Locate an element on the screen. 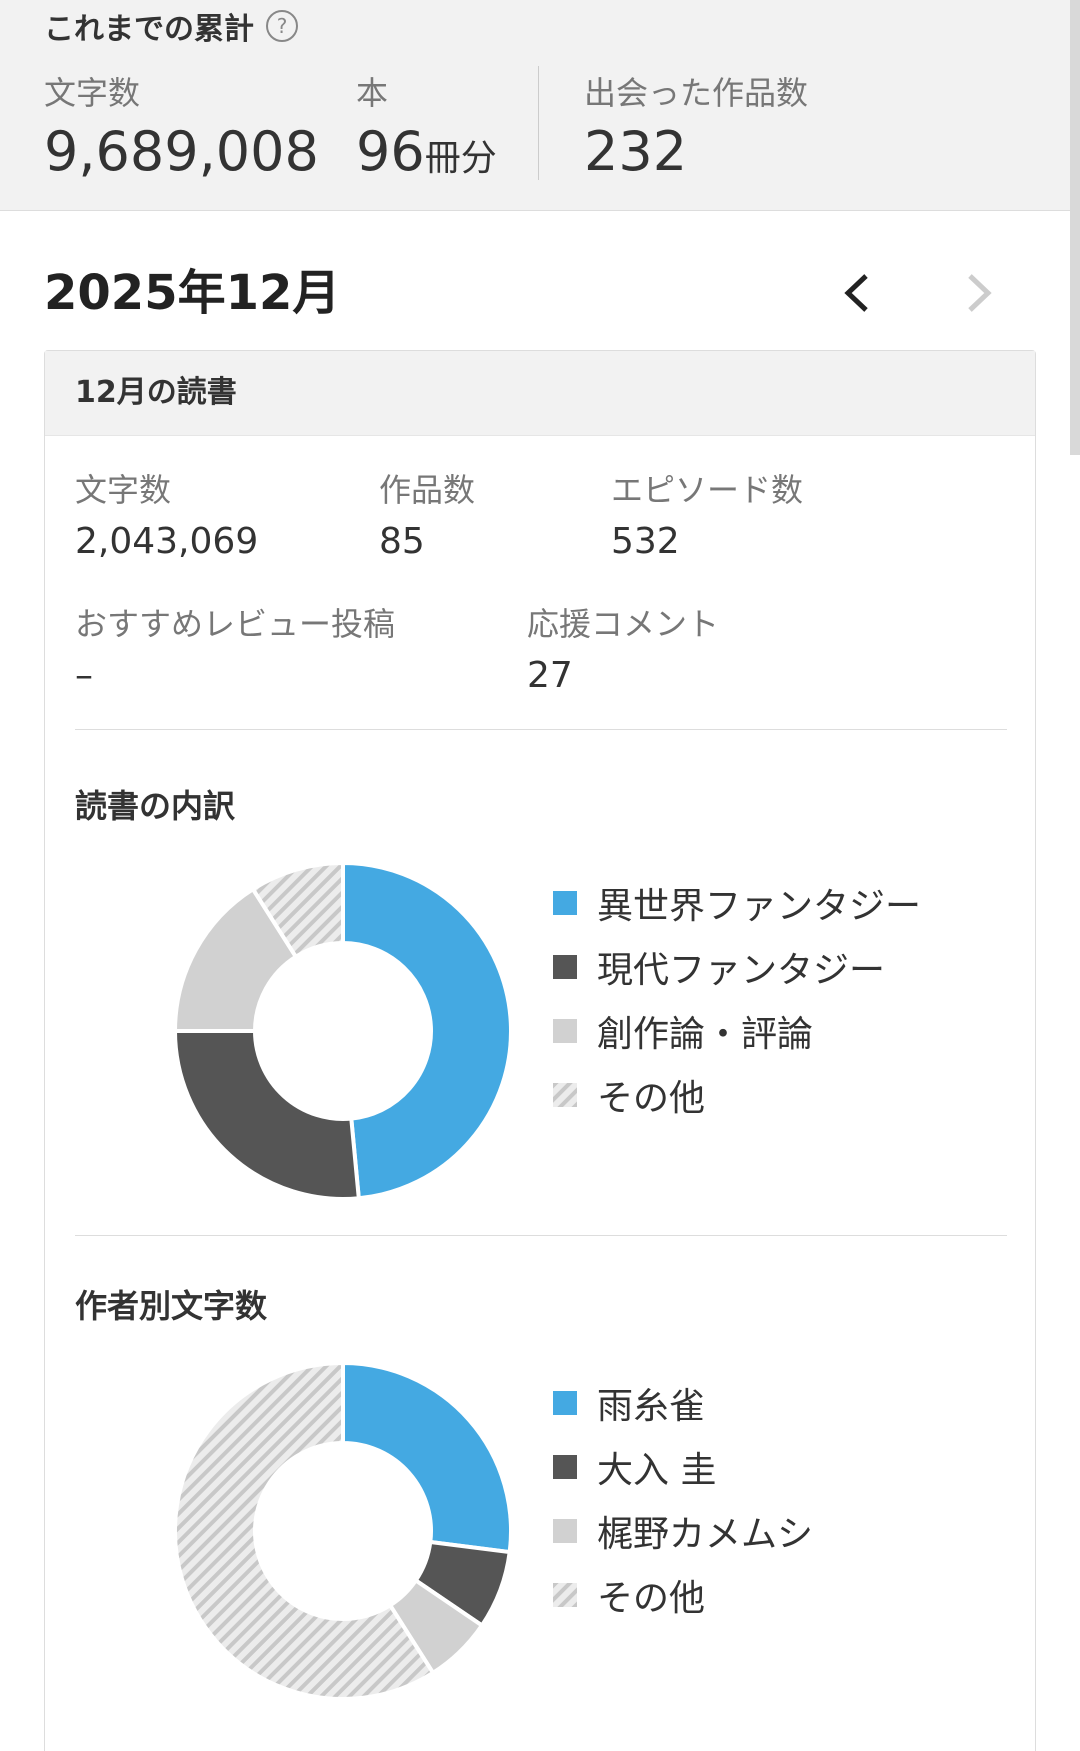 The image size is (1080, 1751). summary-title: これまでの累計 ? is located at coordinates (171, 26).